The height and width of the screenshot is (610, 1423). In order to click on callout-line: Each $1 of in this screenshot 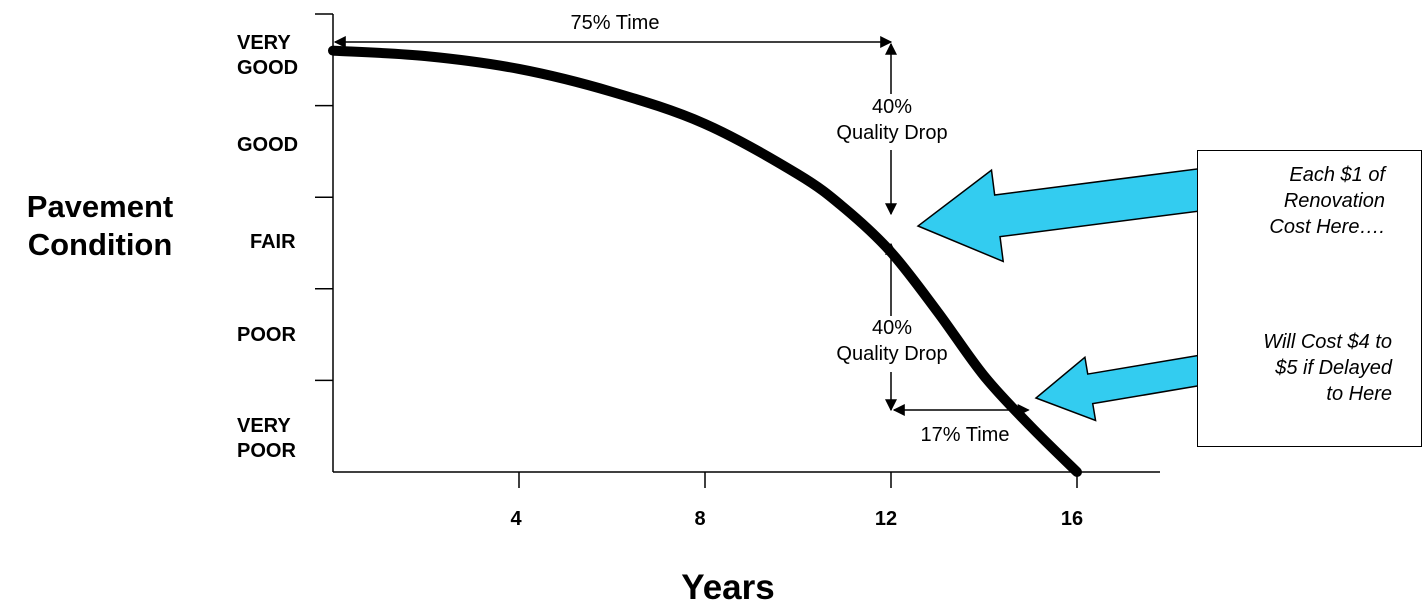, I will do `click(1337, 175)`.